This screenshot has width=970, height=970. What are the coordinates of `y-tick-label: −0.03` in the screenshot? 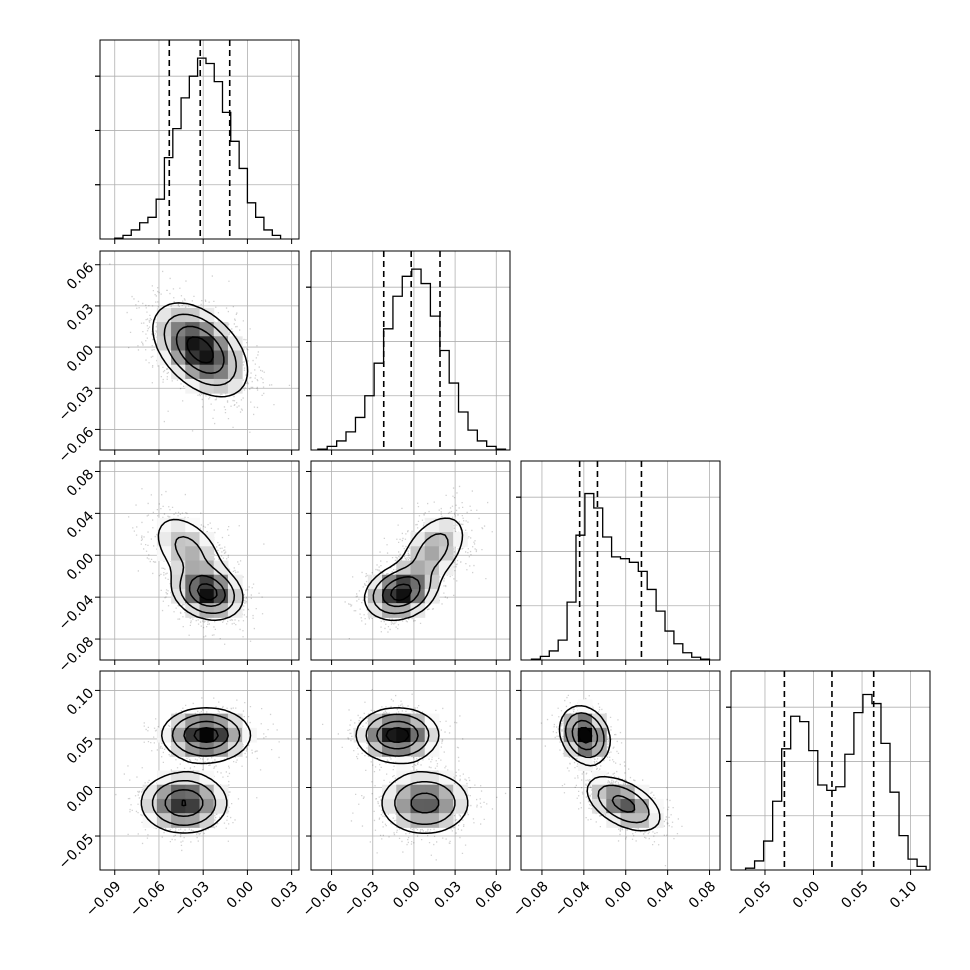 It's located at (77, 404).